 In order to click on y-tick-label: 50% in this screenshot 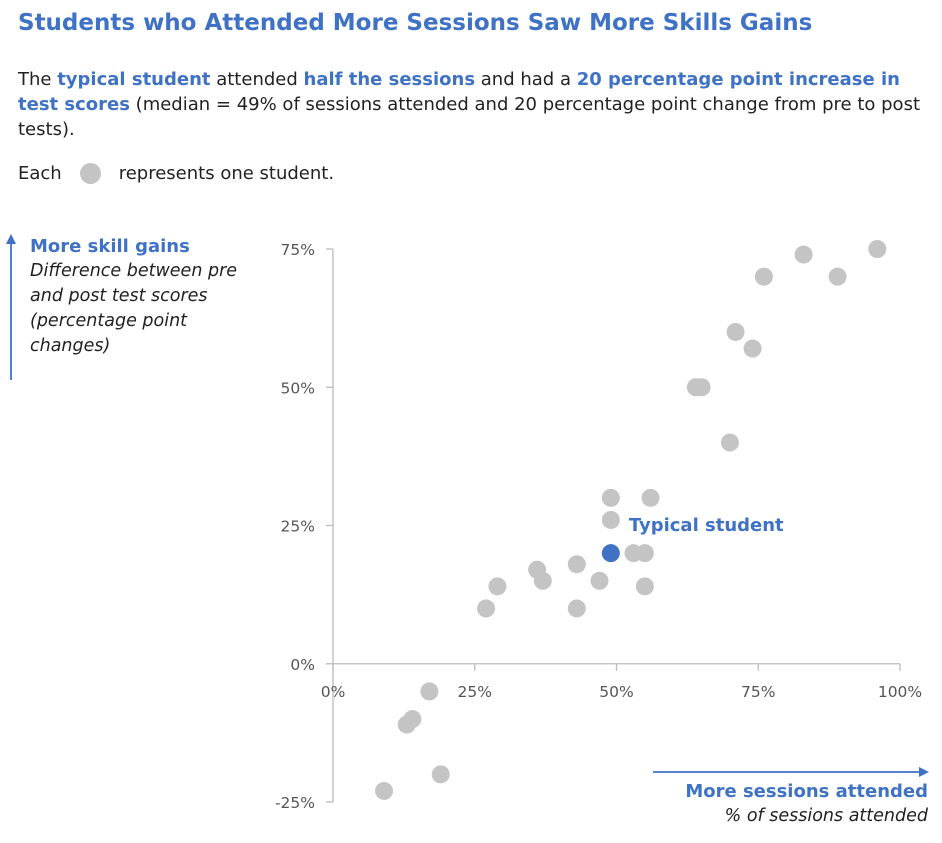, I will do `click(298, 388)`.